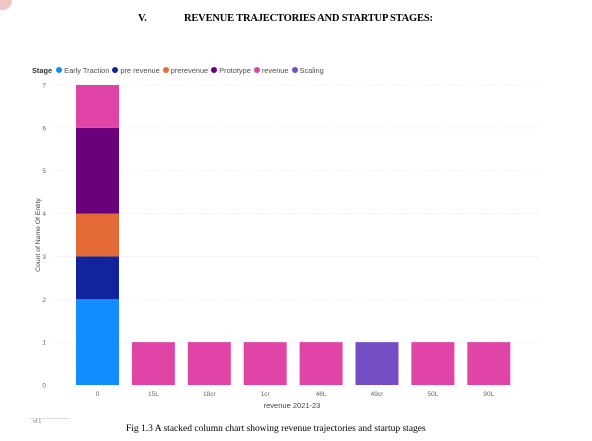 The width and height of the screenshot is (592, 441). I want to click on y-tick-label: 7, so click(44, 86).